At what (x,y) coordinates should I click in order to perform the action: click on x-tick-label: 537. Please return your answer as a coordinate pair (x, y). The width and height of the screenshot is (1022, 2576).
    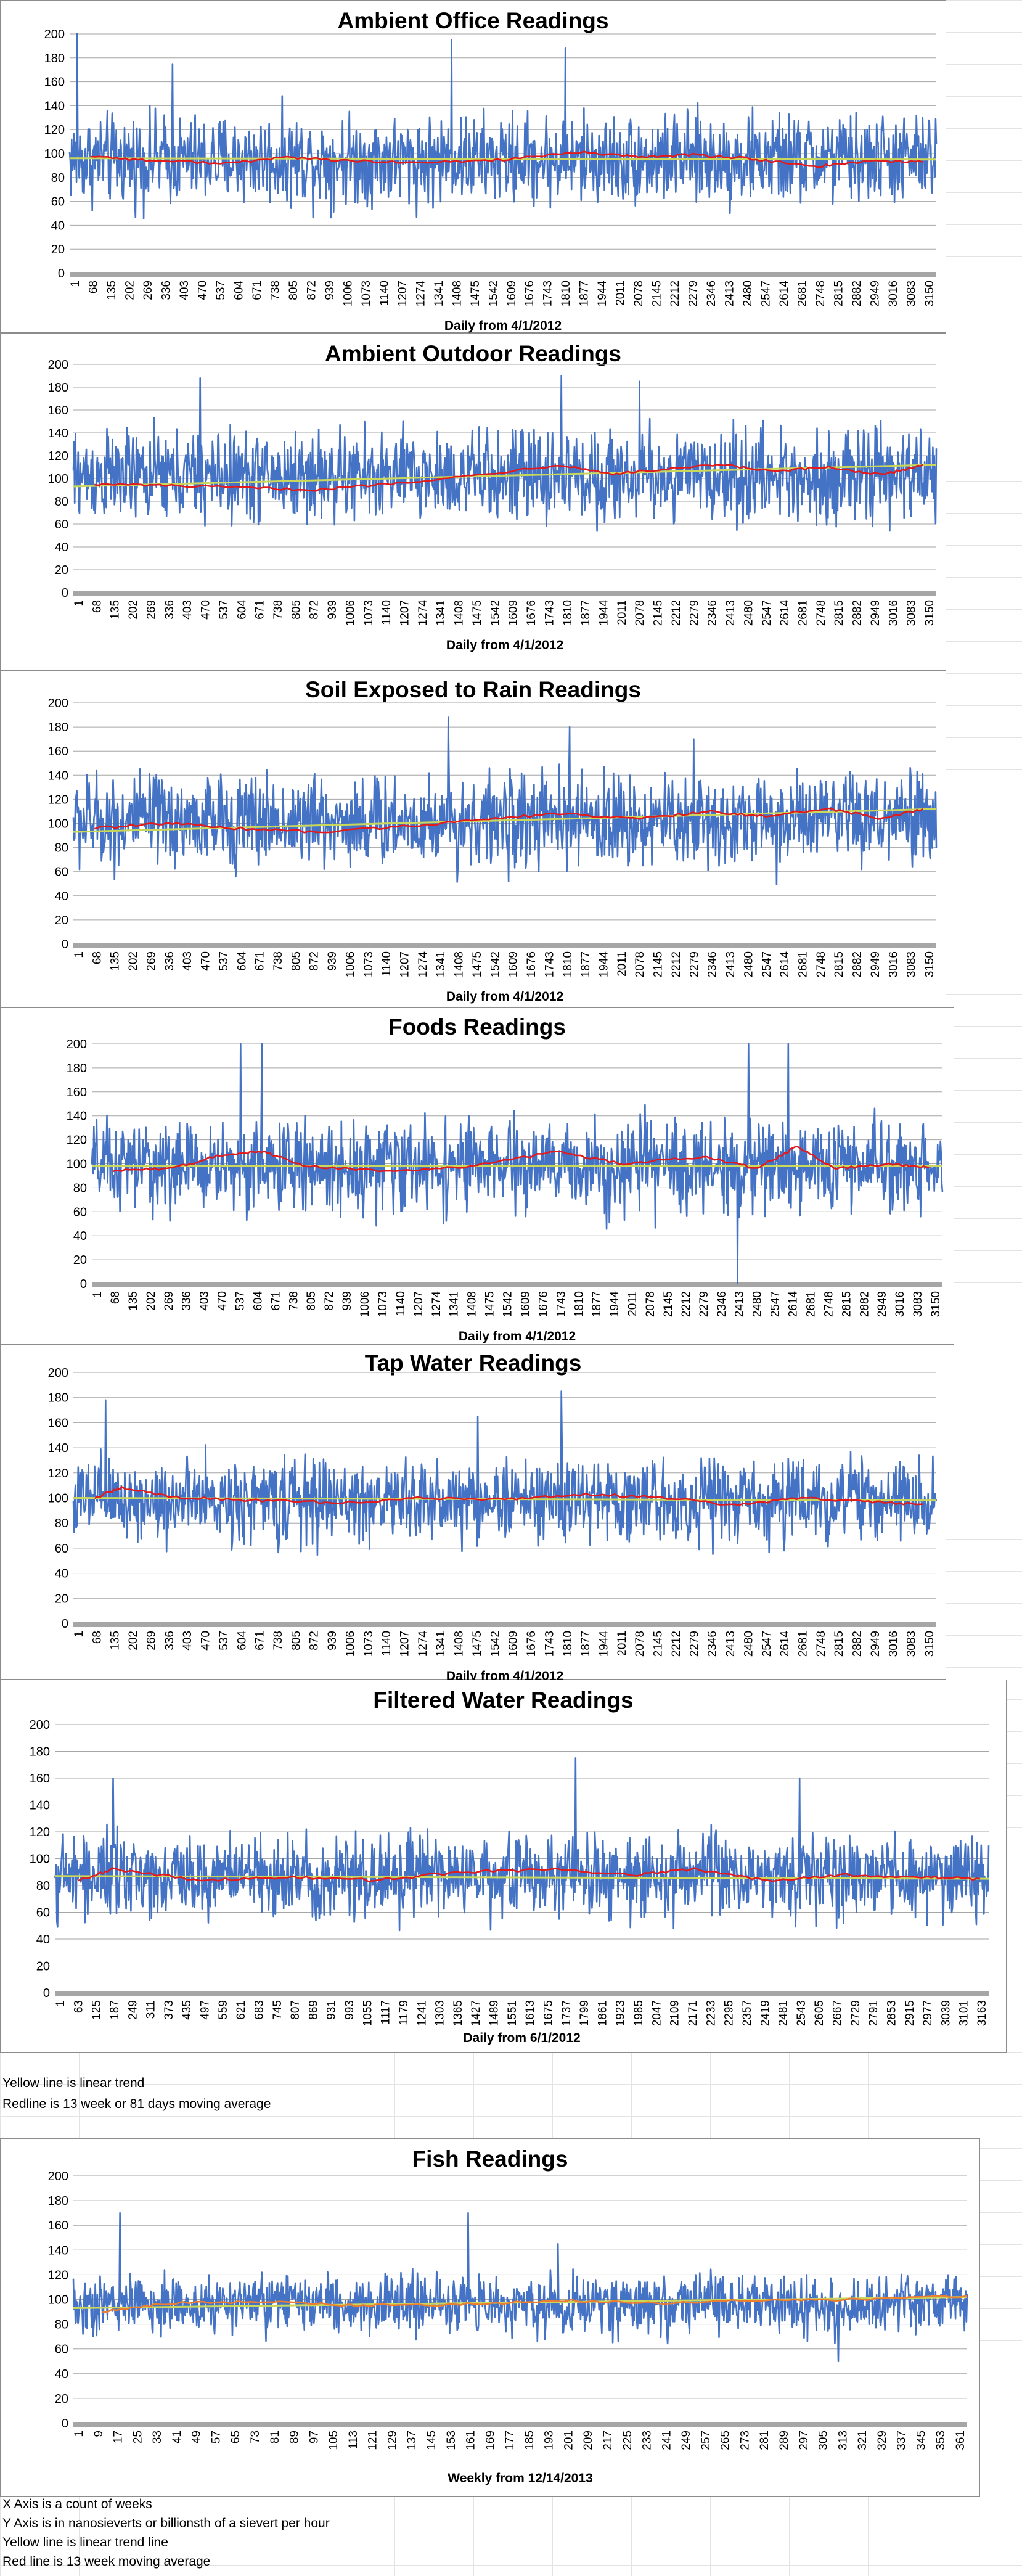
    Looking at the image, I should click on (221, 291).